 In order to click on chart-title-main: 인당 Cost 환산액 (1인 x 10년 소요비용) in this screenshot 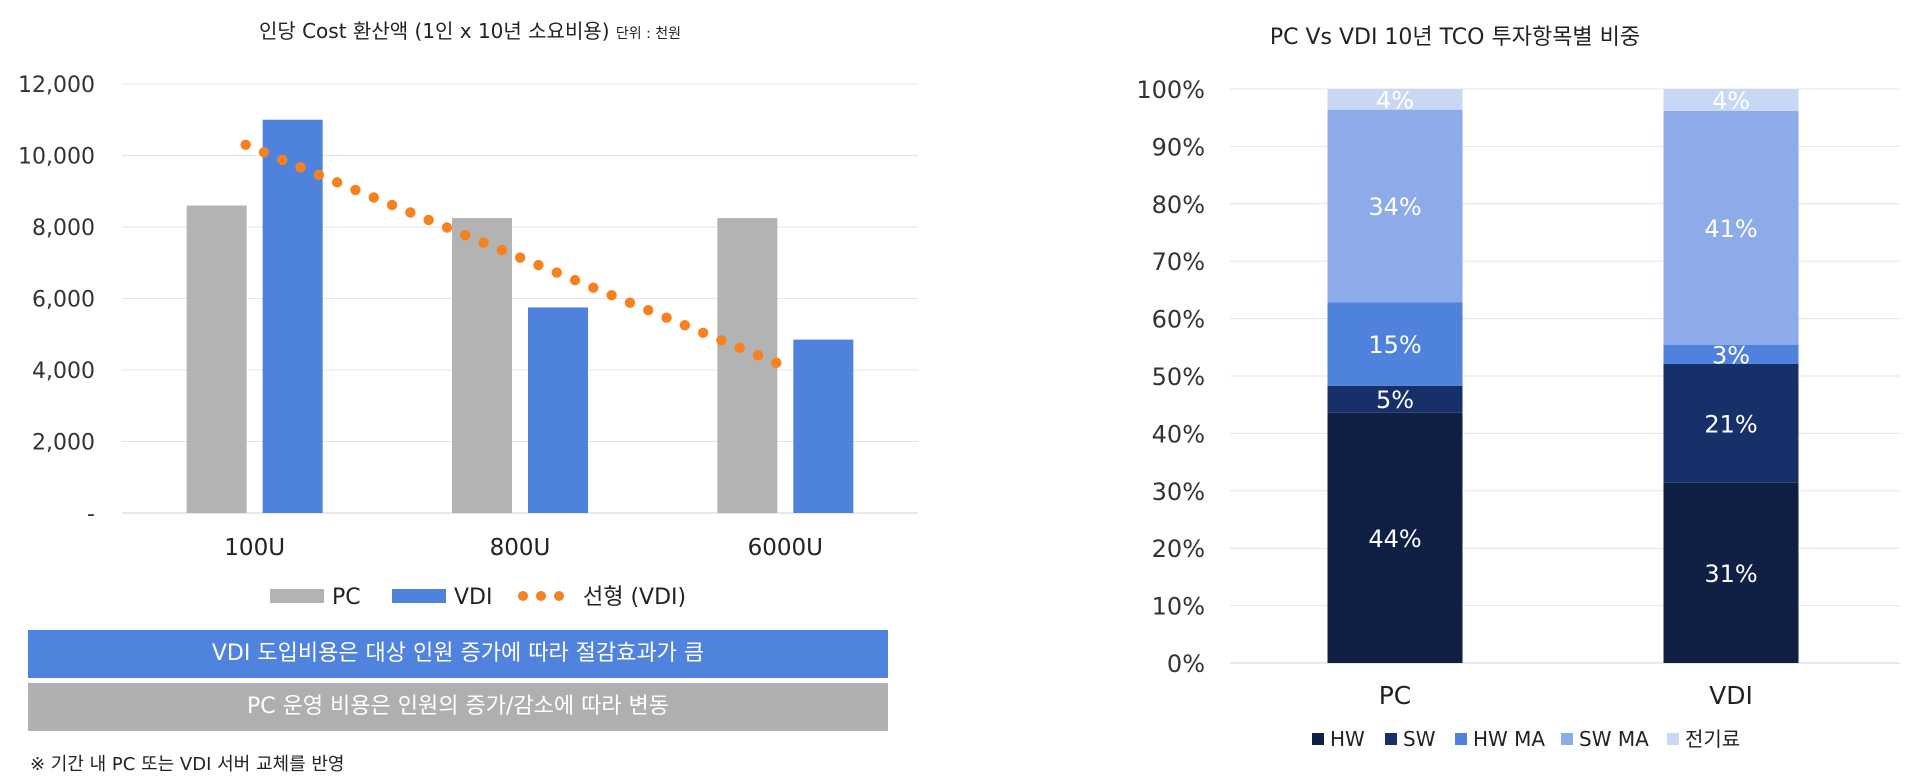, I will do `click(437, 31)`.